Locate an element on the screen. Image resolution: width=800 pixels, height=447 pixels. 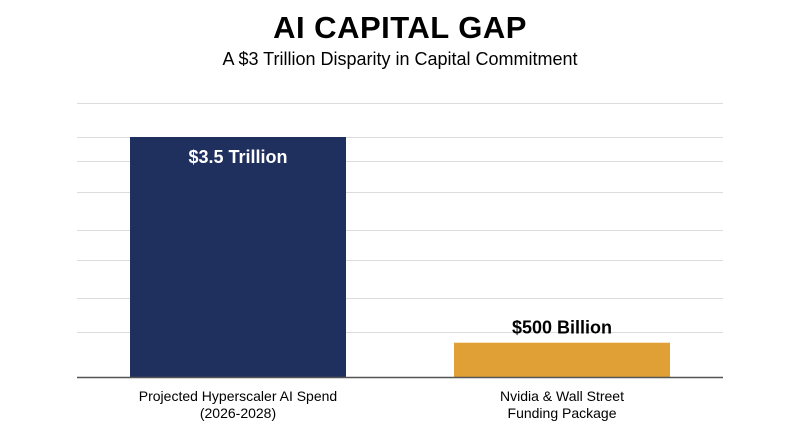
category-label-0-line-1: (2026-2028) is located at coordinates (238, 413).